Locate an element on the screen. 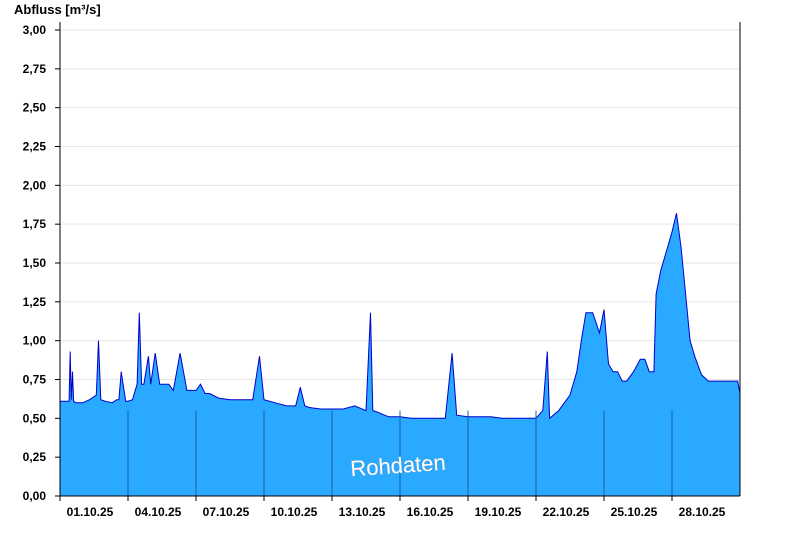  x-tick-label: 07.10.25 is located at coordinates (226, 512).